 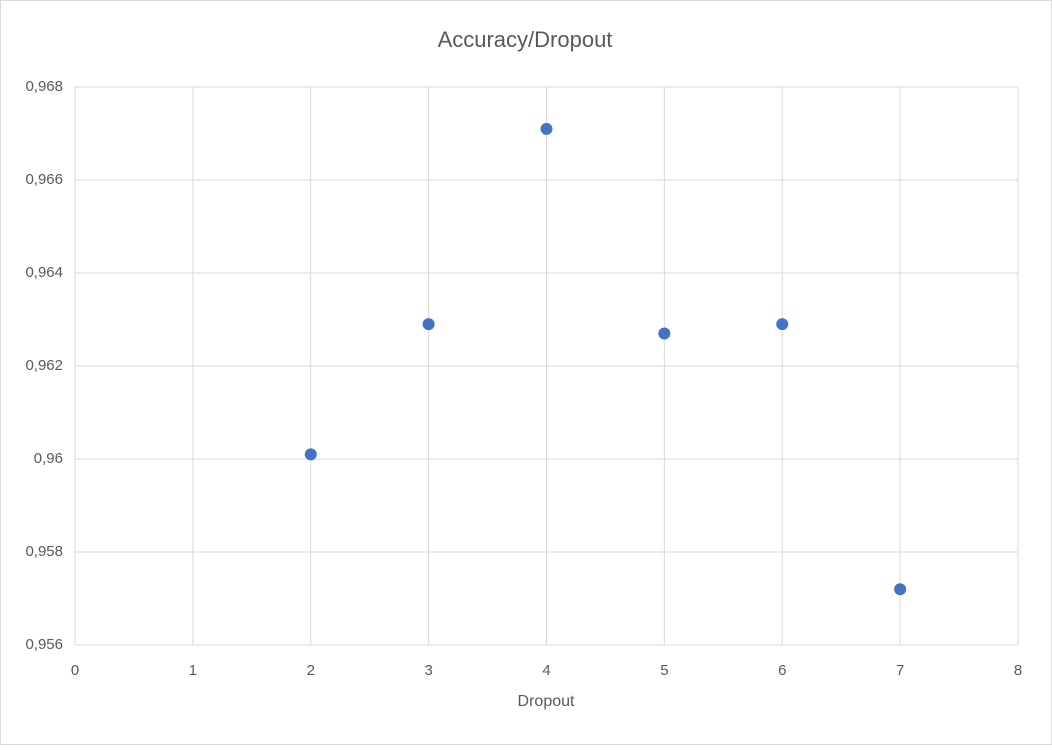 I want to click on y-tick-label: 0,956, so click(x=44, y=644).